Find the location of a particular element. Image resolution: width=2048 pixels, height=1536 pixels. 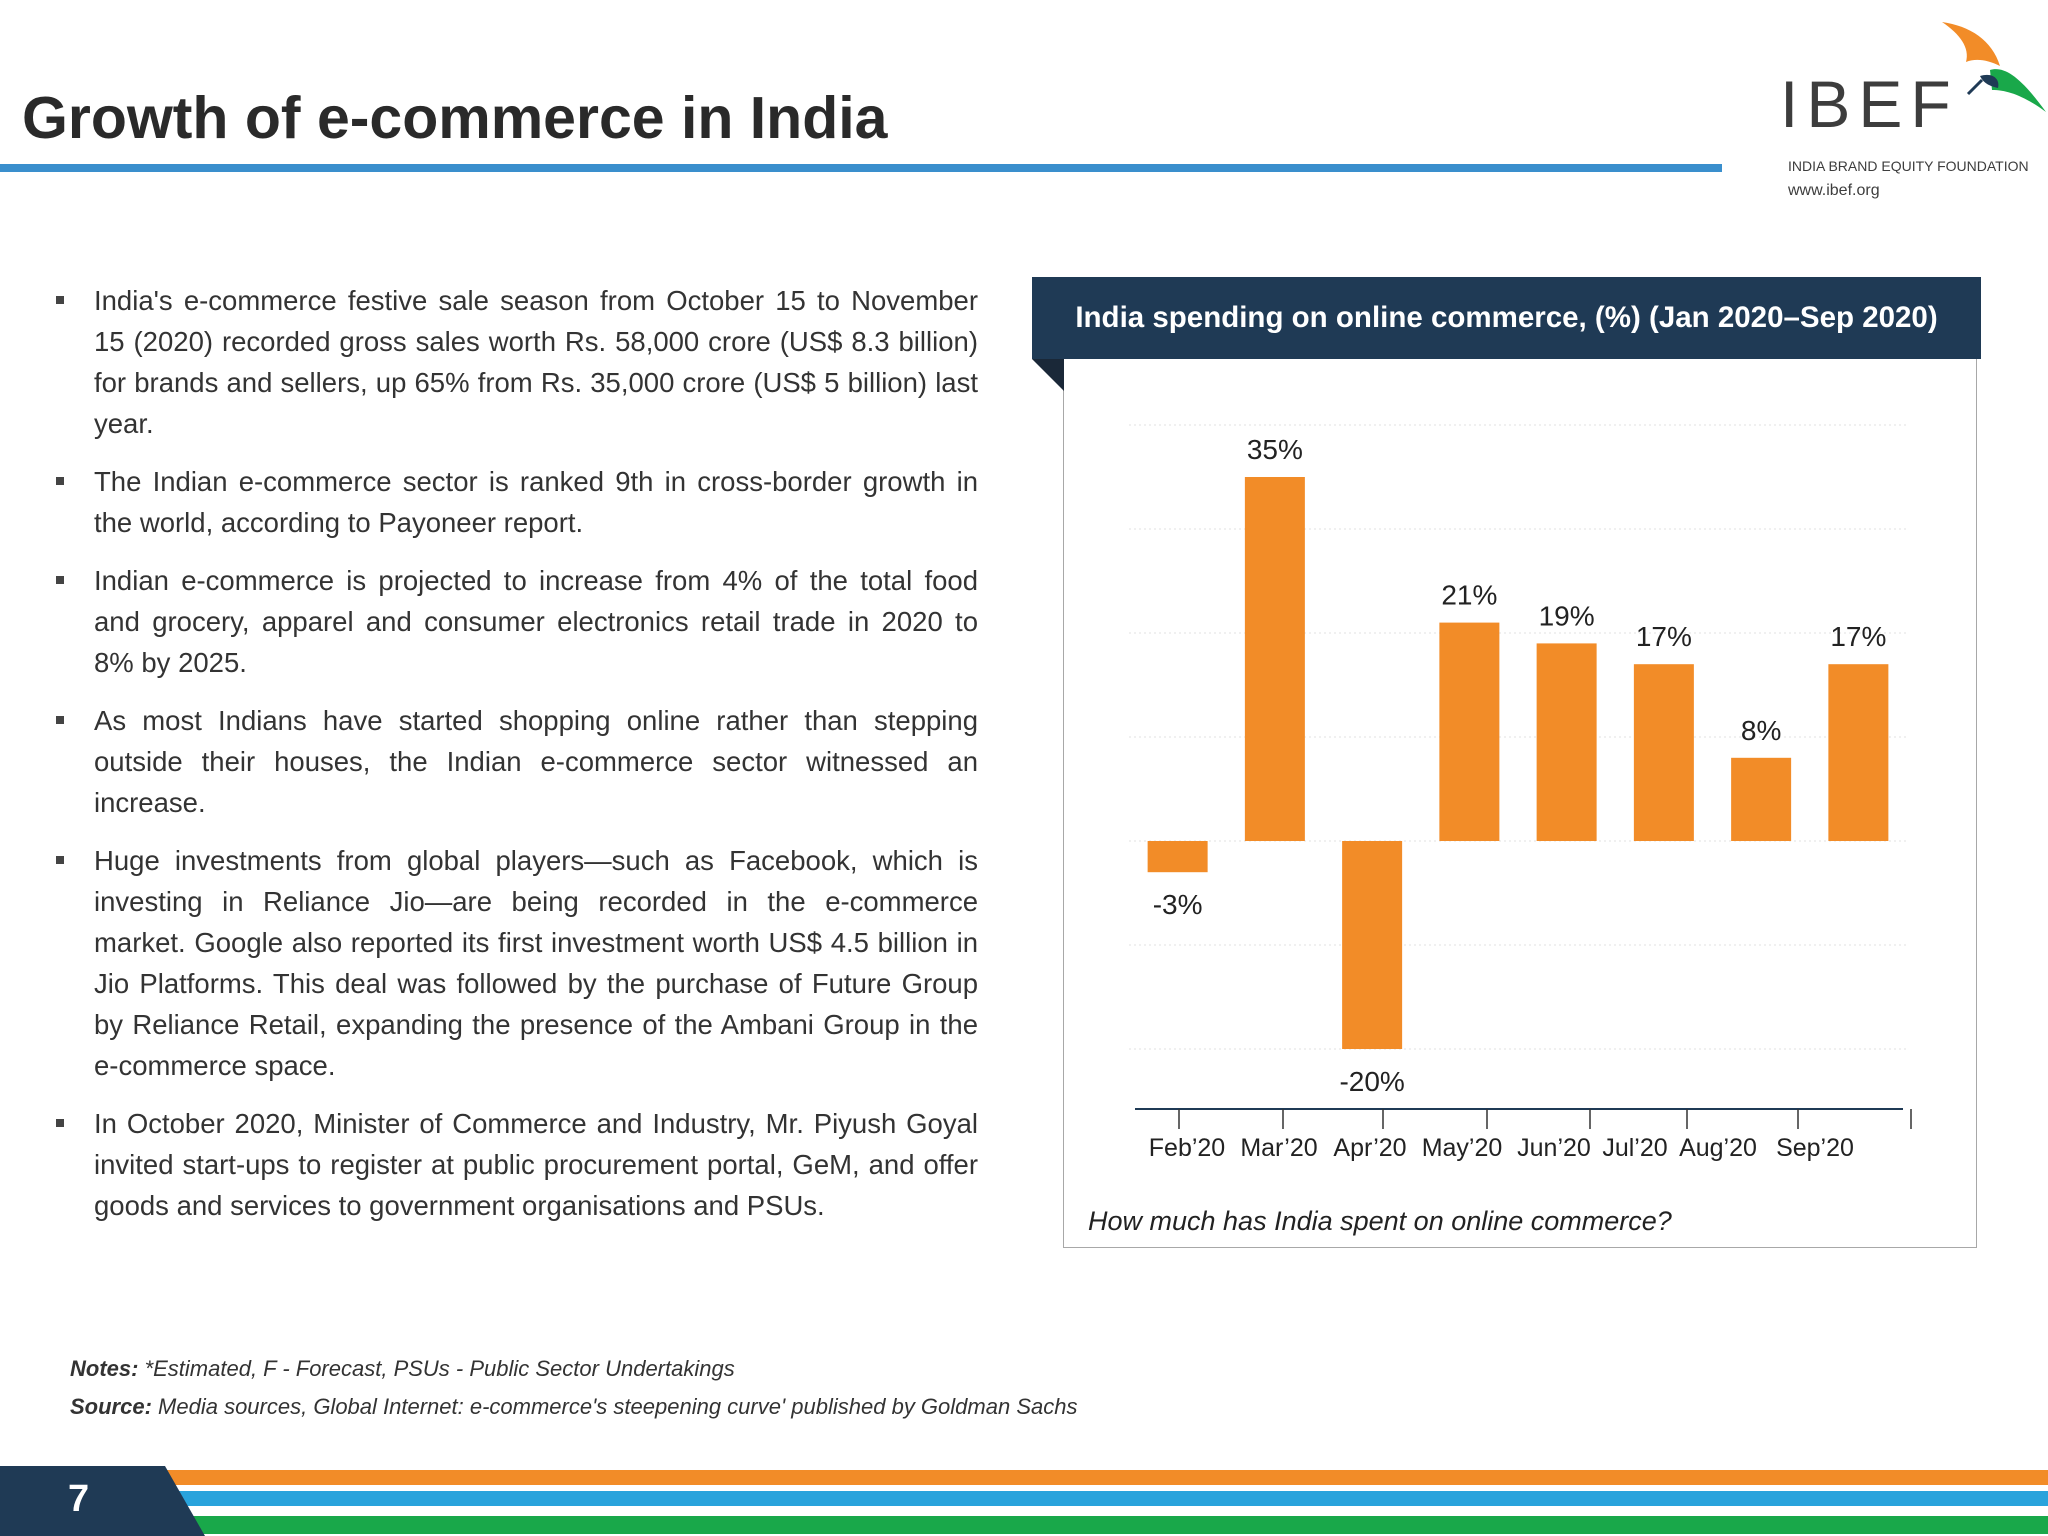

footer-stripe-green is located at coordinates (1104, 1525).